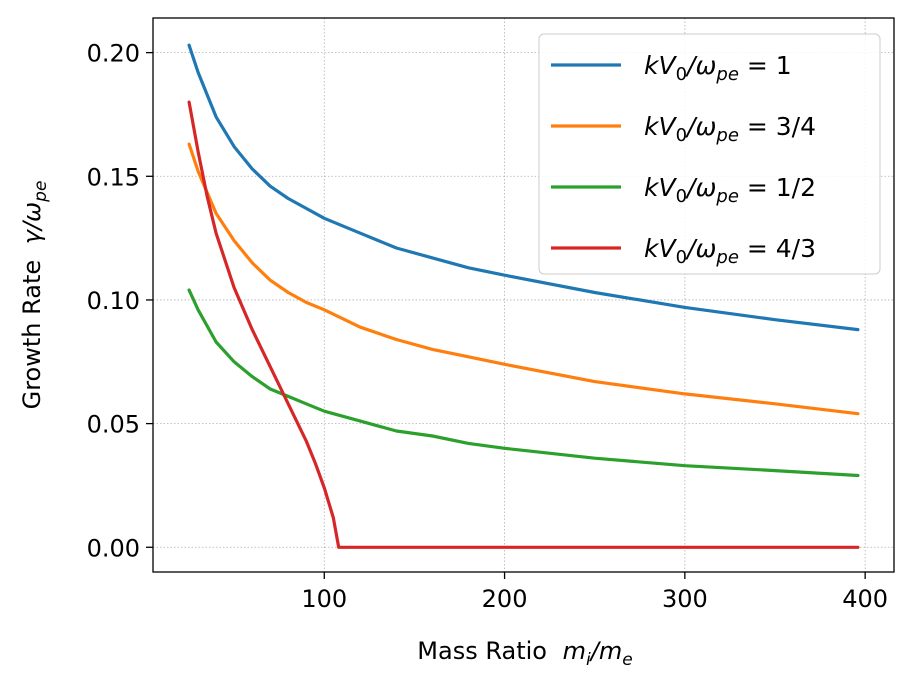  Describe the element at coordinates (730, 190) in the screenshot. I see `legend-label: kV0/ωpe = 1/2` at that location.